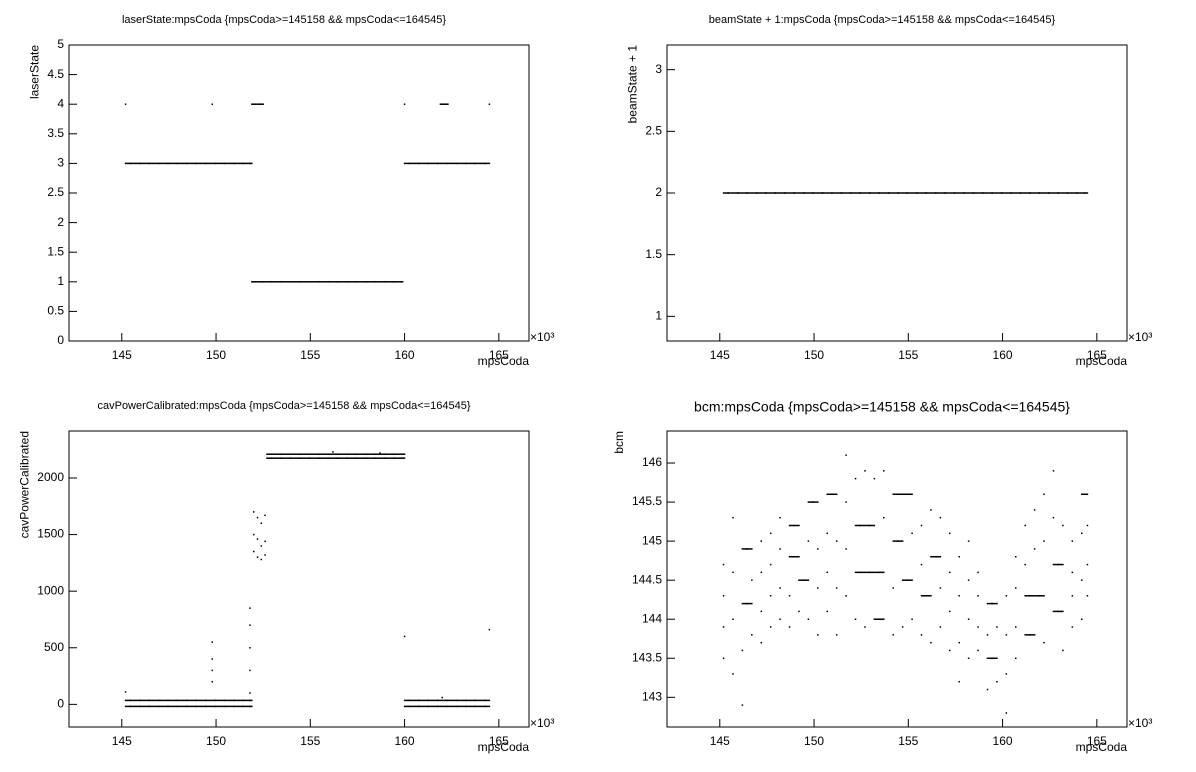 The width and height of the screenshot is (1196, 772). What do you see at coordinates (54, 647) in the screenshot?
I see `y-tick-label: 500` at bounding box center [54, 647].